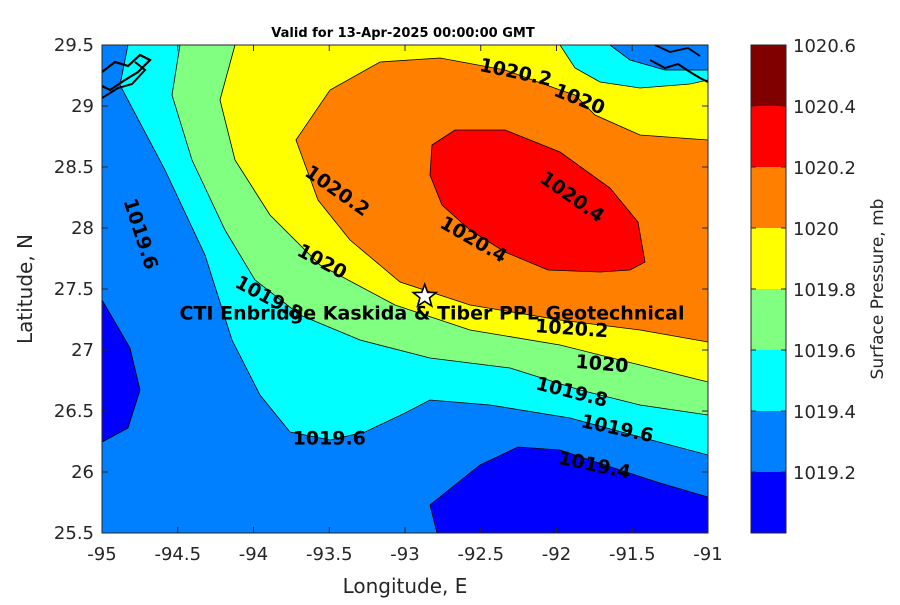 The height and width of the screenshot is (605, 900). Describe the element at coordinates (253, 554) in the screenshot. I see `x-tick-label: -94` at that location.